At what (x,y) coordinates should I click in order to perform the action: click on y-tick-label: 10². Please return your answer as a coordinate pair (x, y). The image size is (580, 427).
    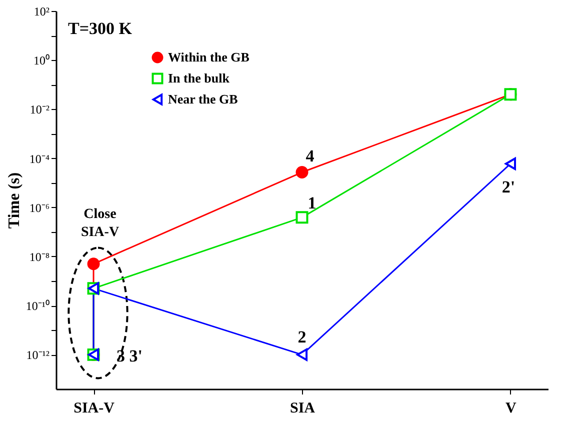
    Looking at the image, I should click on (42, 11).